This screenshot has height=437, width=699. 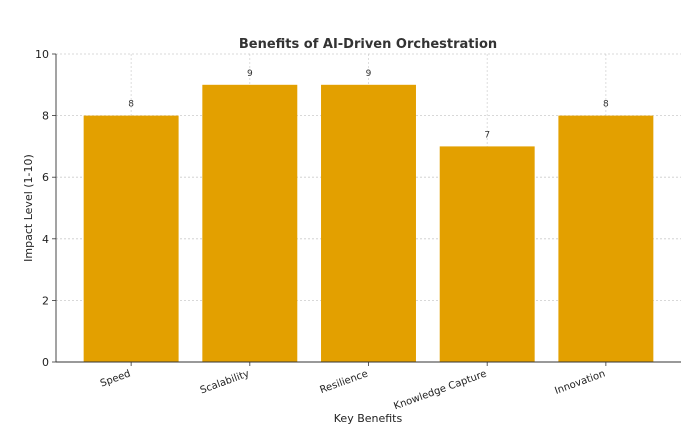 I want to click on y-tick-label: 0, so click(x=45, y=362).